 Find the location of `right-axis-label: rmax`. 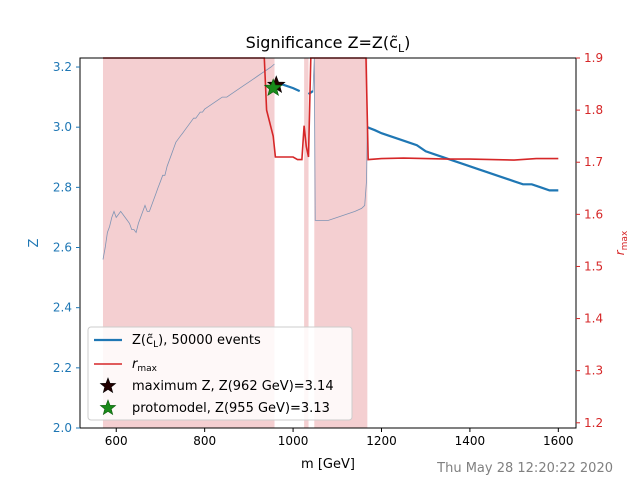

right-axis-label: rmax is located at coordinates (621, 242).